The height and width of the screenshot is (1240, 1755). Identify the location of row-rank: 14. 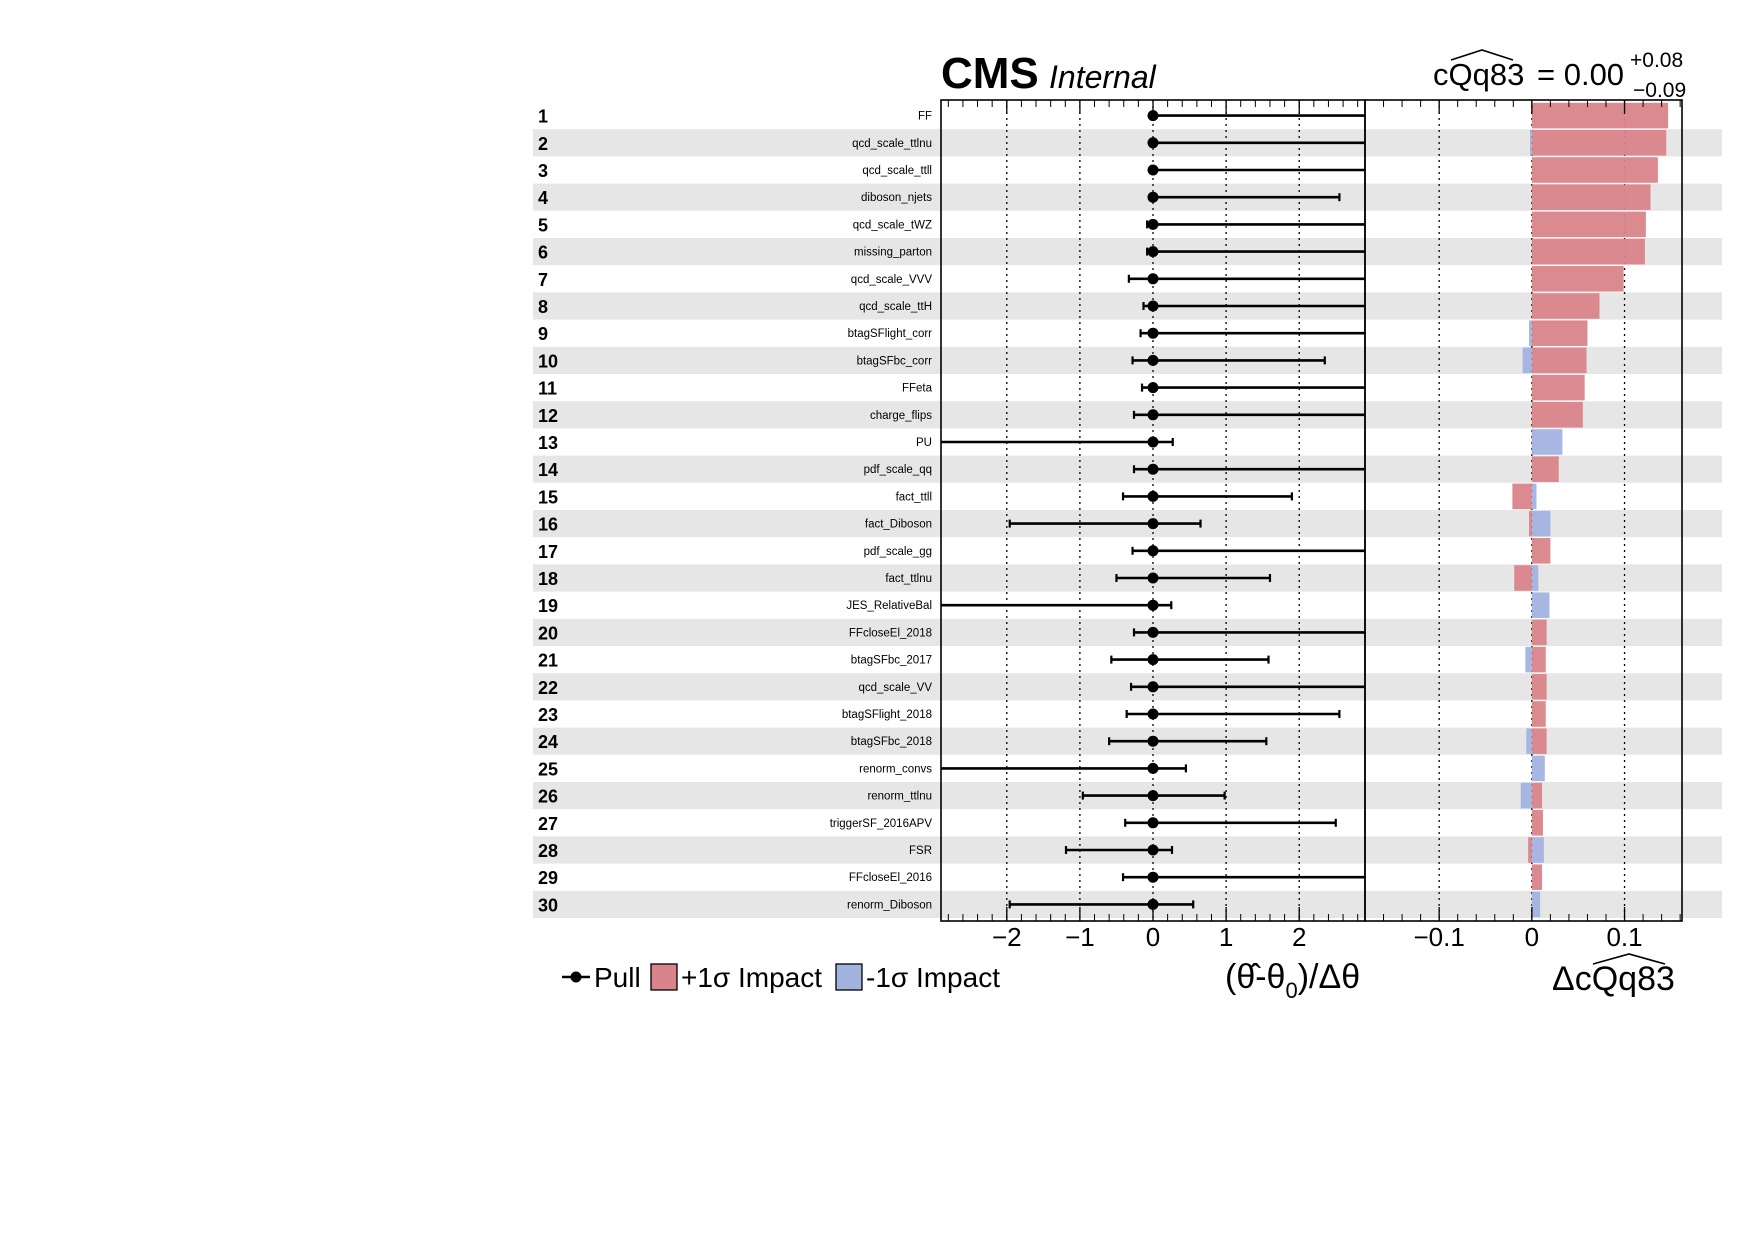
(548, 470).